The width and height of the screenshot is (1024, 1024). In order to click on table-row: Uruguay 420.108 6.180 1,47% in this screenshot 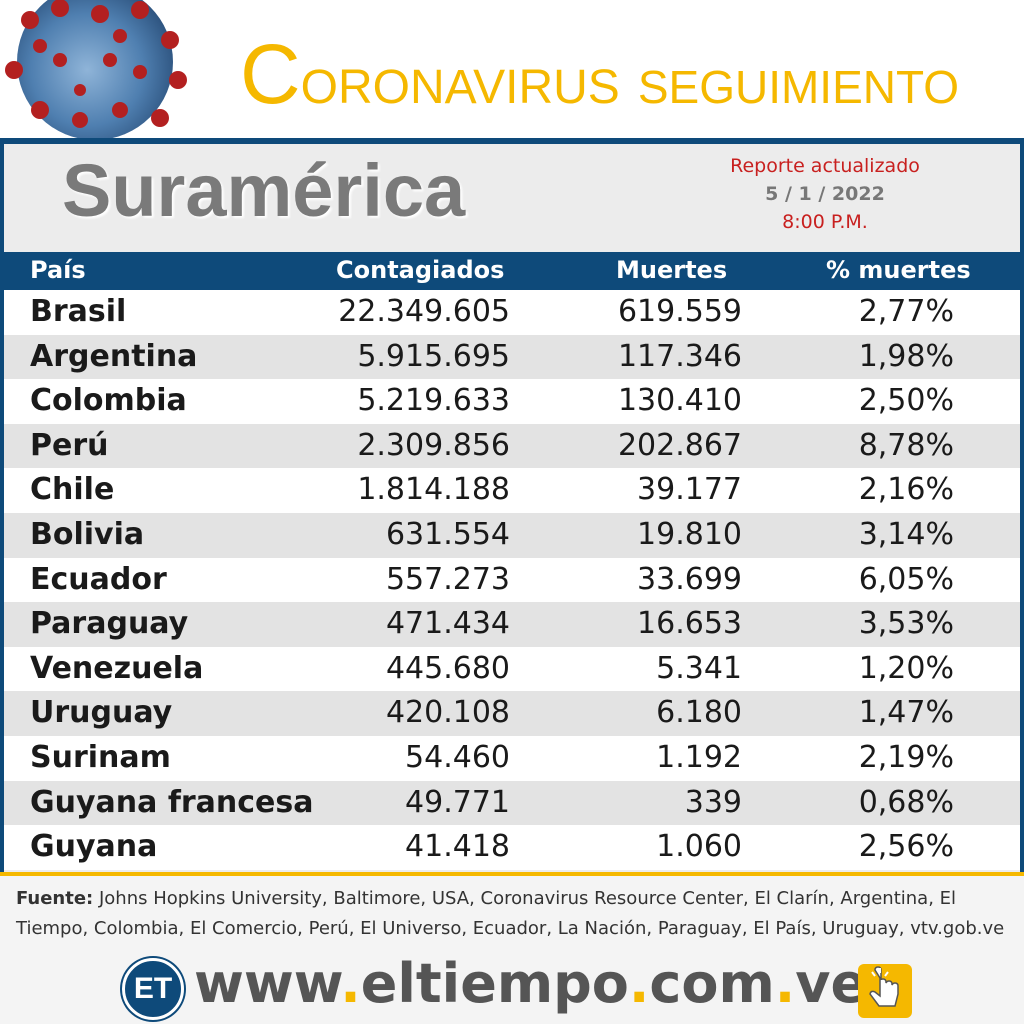, I will do `click(512, 713)`.